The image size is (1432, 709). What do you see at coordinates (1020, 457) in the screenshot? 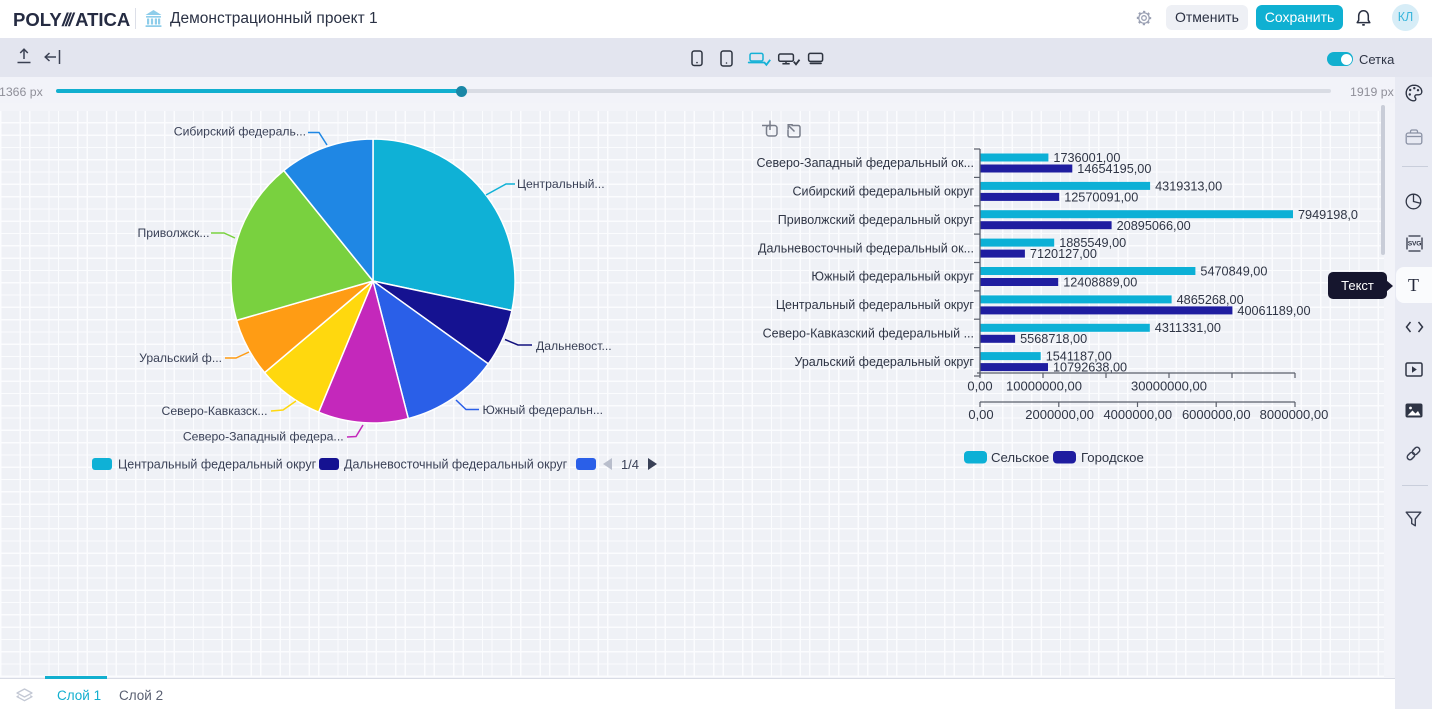
I see `svg-text: Сельское` at bounding box center [1020, 457].